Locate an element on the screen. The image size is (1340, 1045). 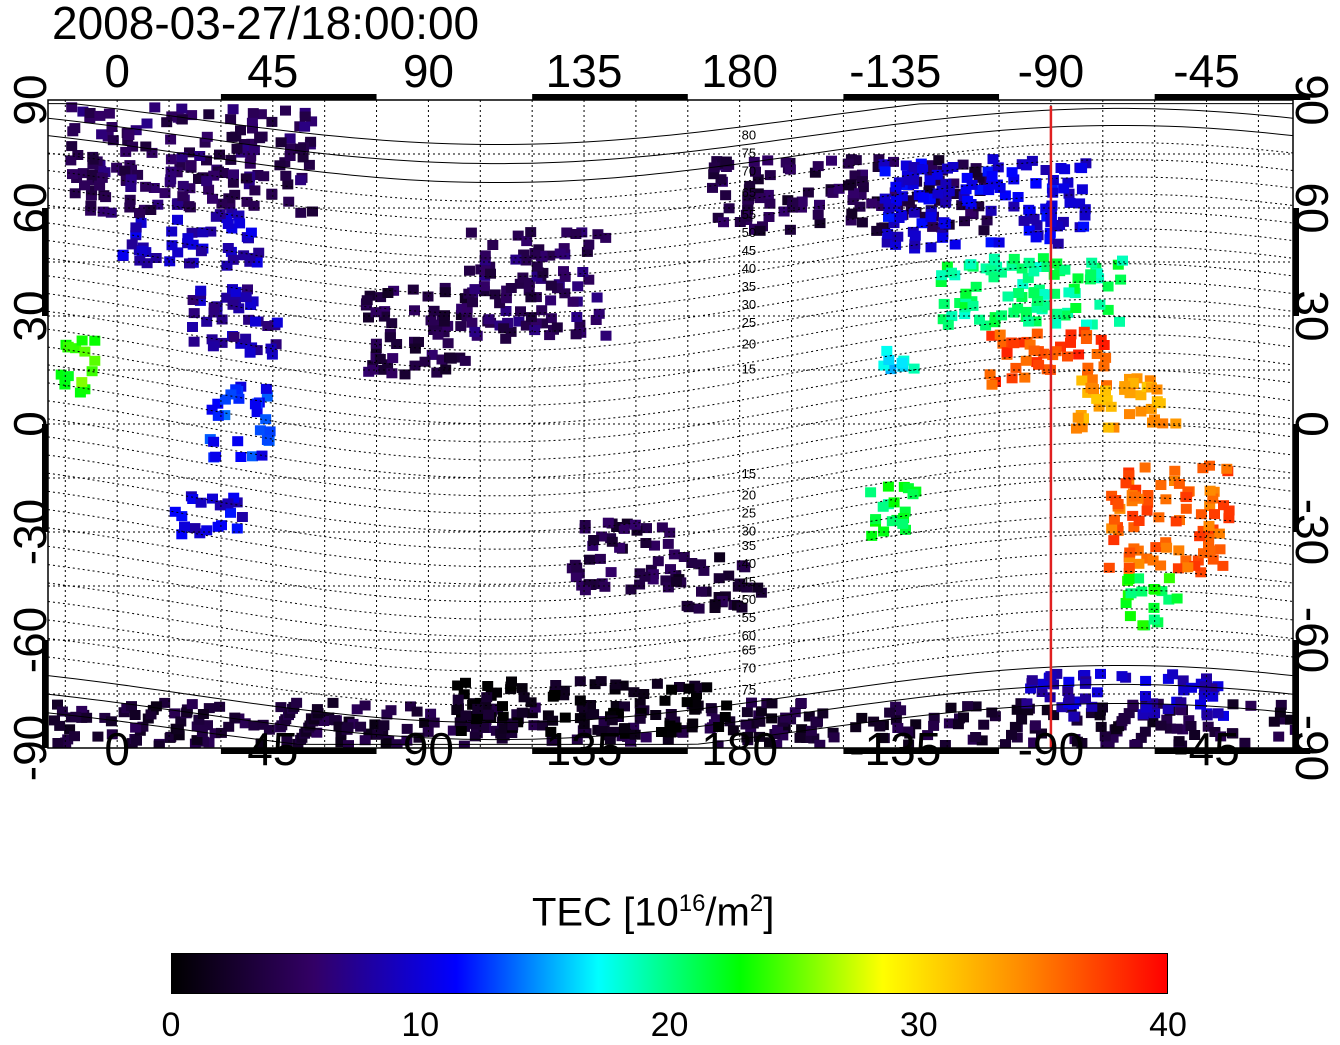
contour-label: 35 is located at coordinates (749, 545).